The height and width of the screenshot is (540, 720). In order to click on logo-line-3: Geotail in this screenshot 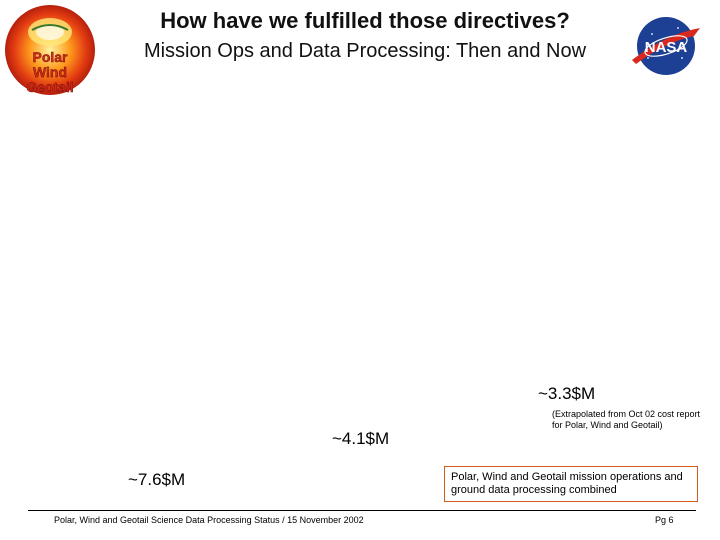, I will do `click(49, 87)`.